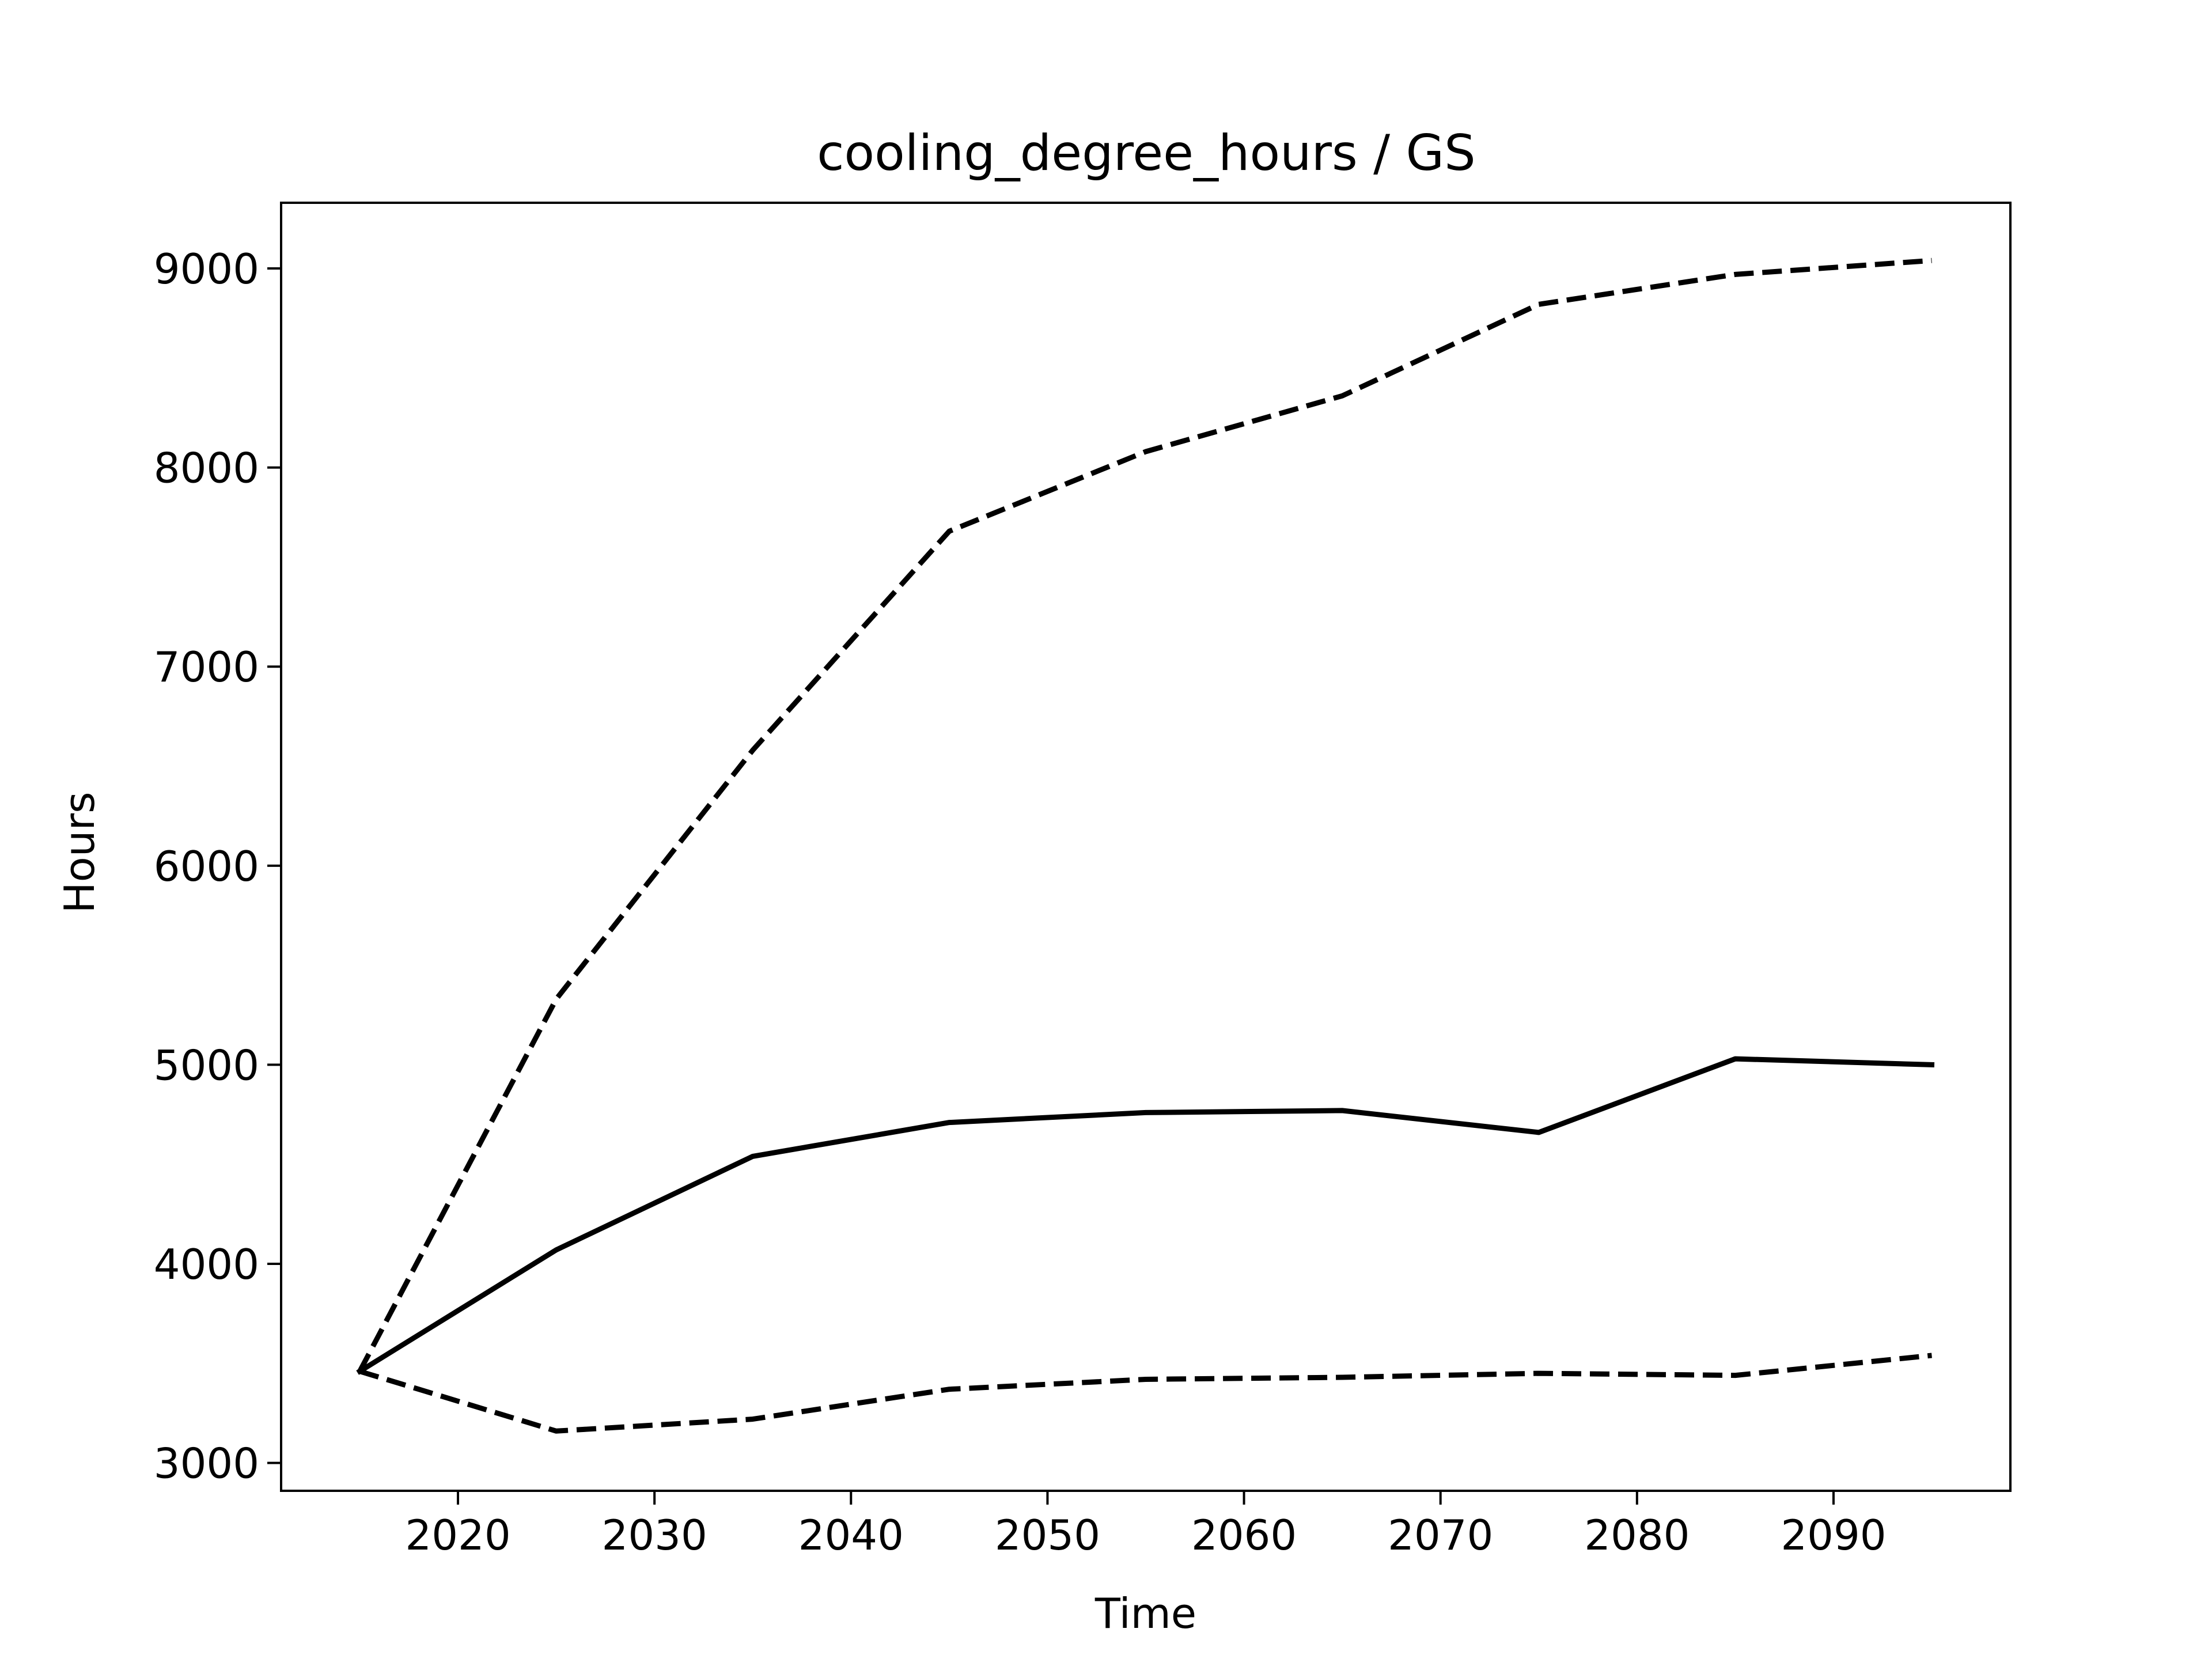 The image size is (2212, 1659). Describe the element at coordinates (79, 853) in the screenshot. I see `y-axis-label: Hours` at that location.